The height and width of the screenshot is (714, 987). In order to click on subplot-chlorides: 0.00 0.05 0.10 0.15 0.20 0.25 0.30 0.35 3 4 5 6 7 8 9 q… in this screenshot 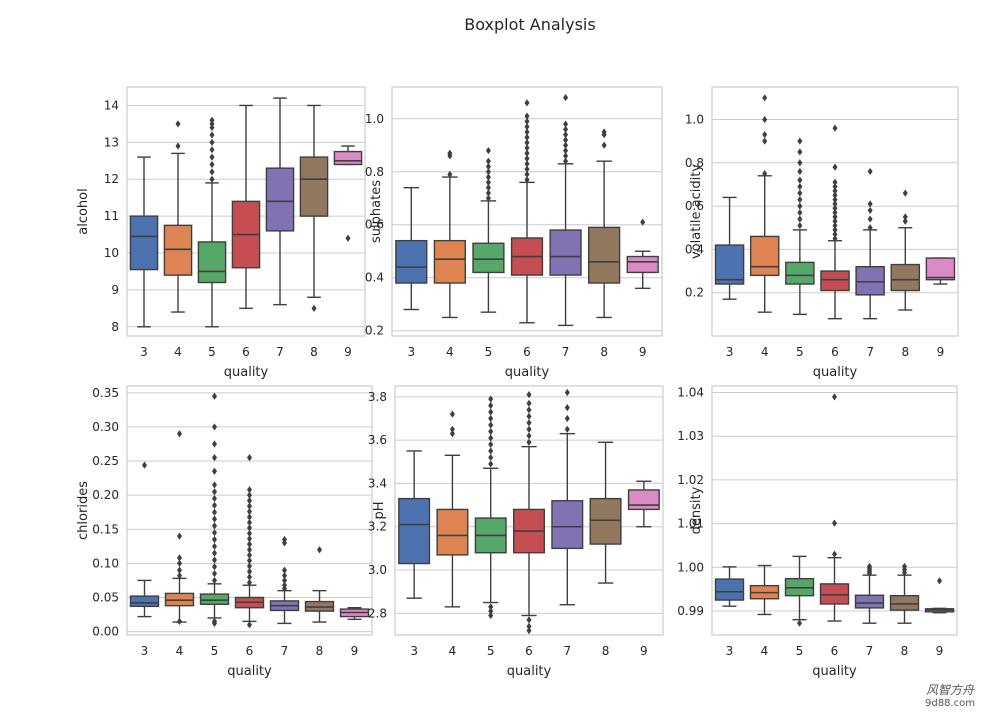, I will do `click(224, 532)`.